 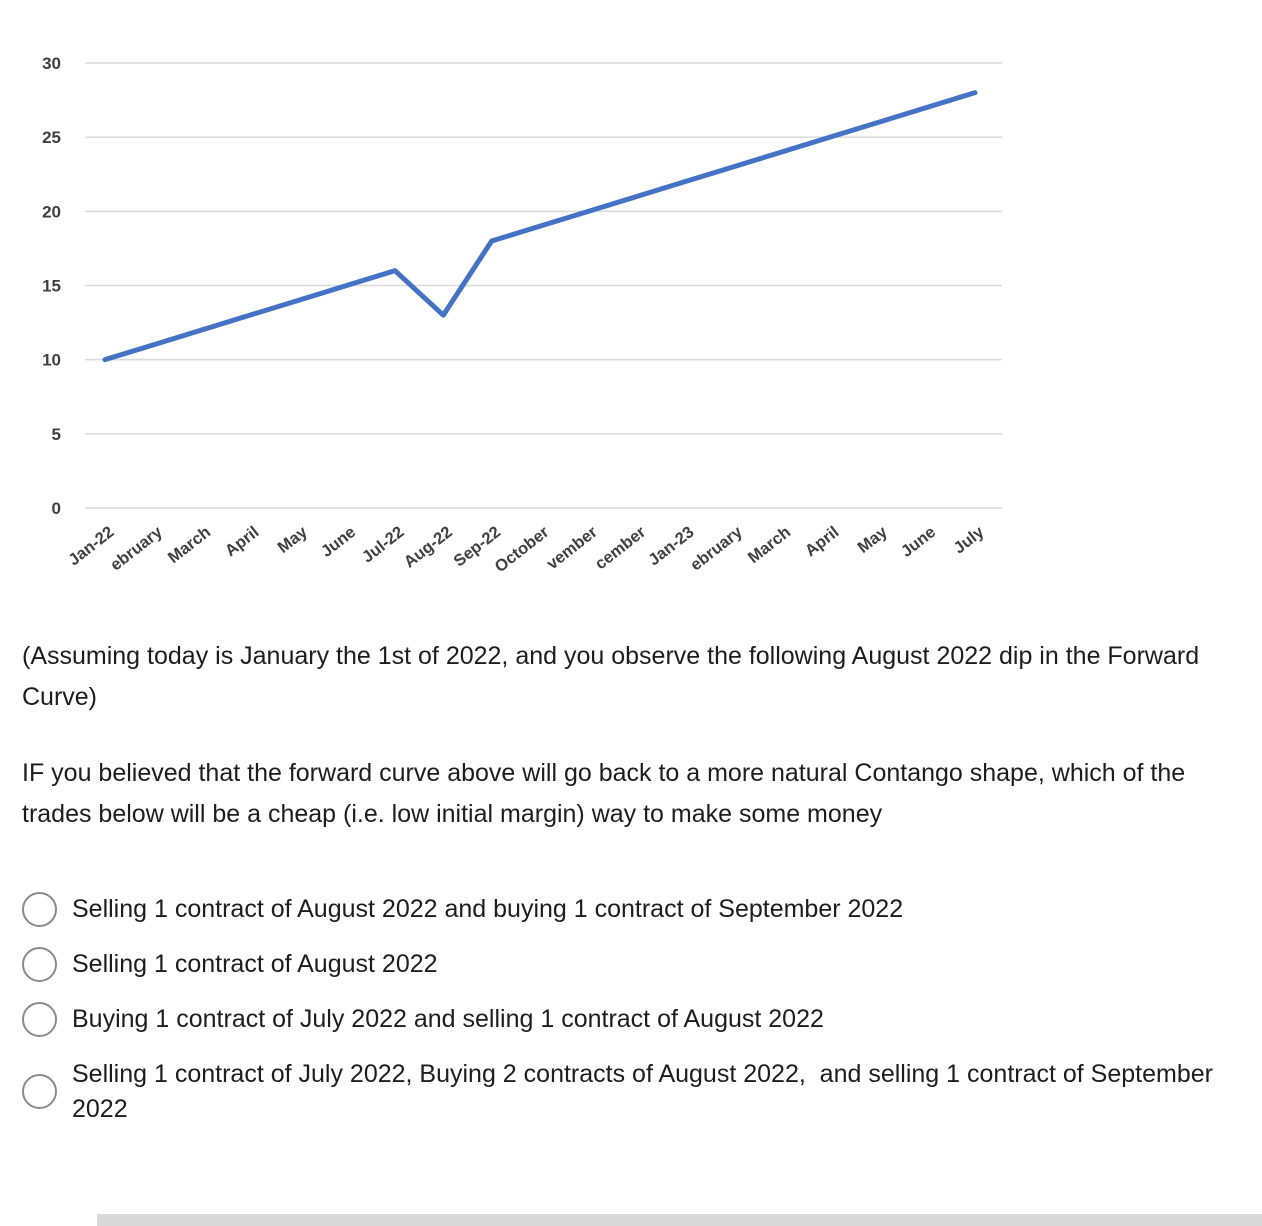 I want to click on svg-text: Aug-22, so click(x=428, y=547).